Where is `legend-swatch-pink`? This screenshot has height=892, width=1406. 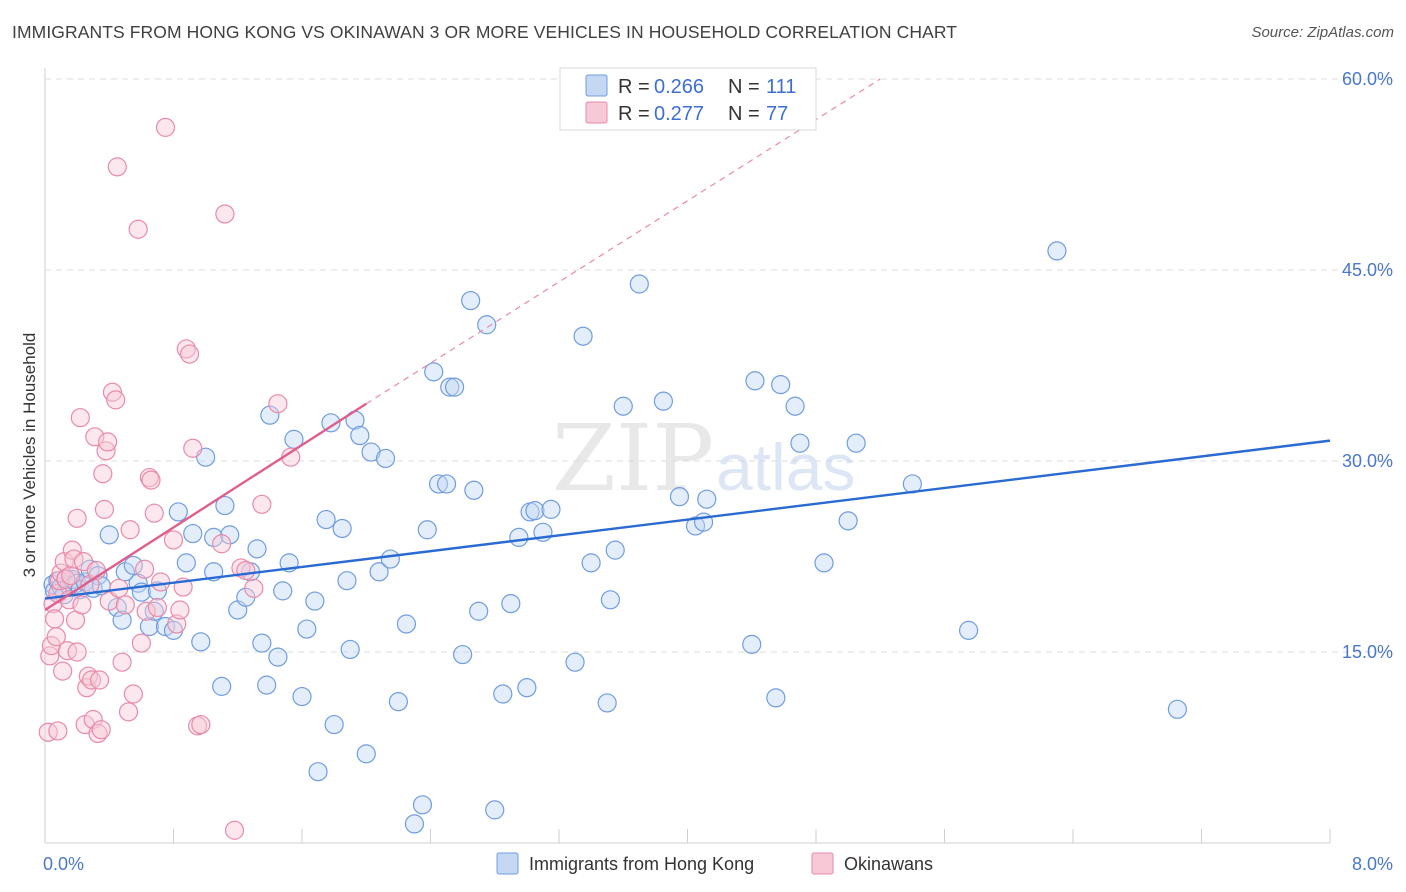
legend-swatch-pink is located at coordinates (596, 112).